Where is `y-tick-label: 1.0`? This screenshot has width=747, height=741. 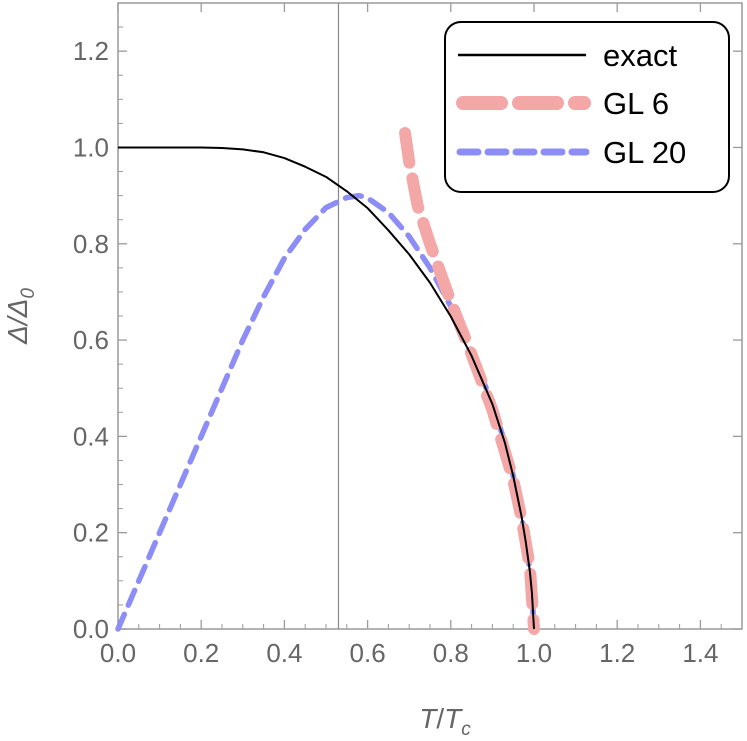 y-tick-label: 1.0 is located at coordinates (91, 147).